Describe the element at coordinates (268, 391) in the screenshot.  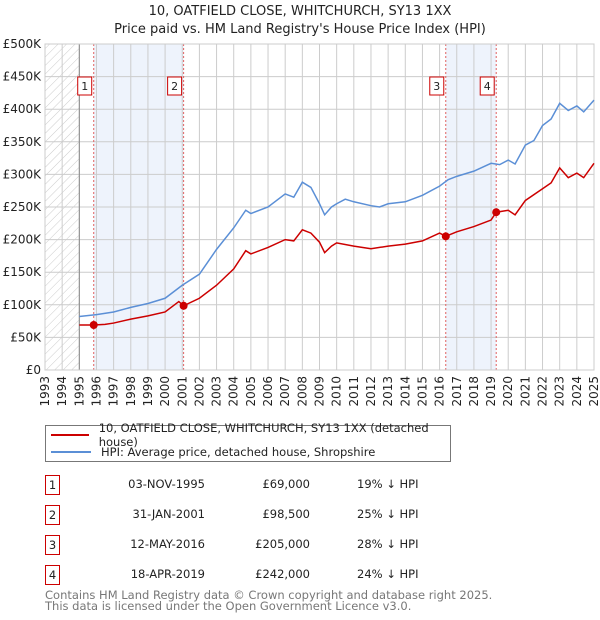
I see `x-tick-label: 2006` at that location.